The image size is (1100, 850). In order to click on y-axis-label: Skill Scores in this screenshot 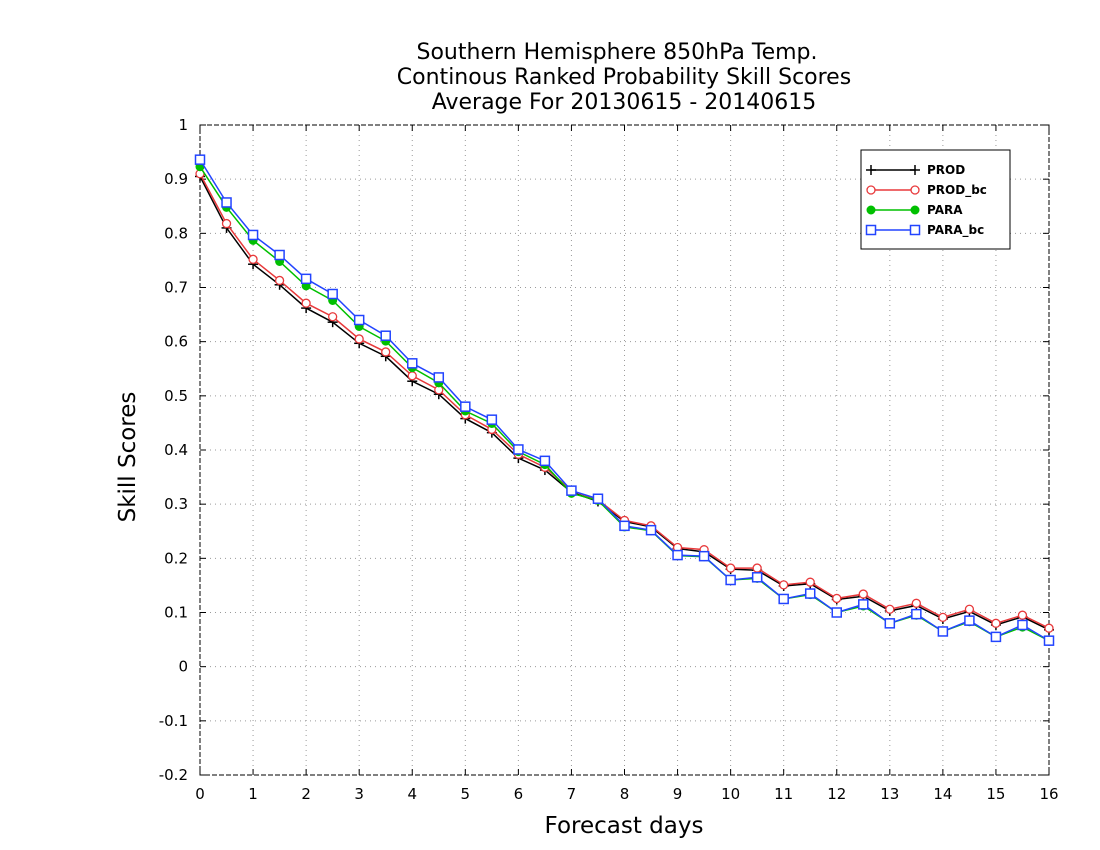, I will do `click(128, 457)`.